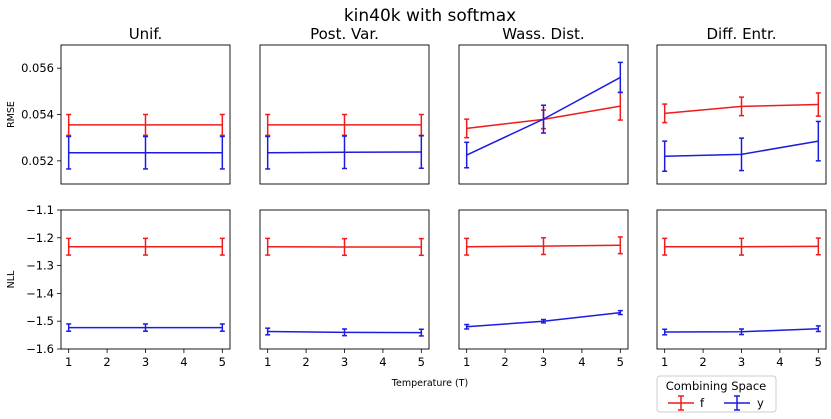 This screenshot has height=419, width=831. What do you see at coordinates (11, 114) in the screenshot?
I see `y-axis-label: RMSE` at bounding box center [11, 114].